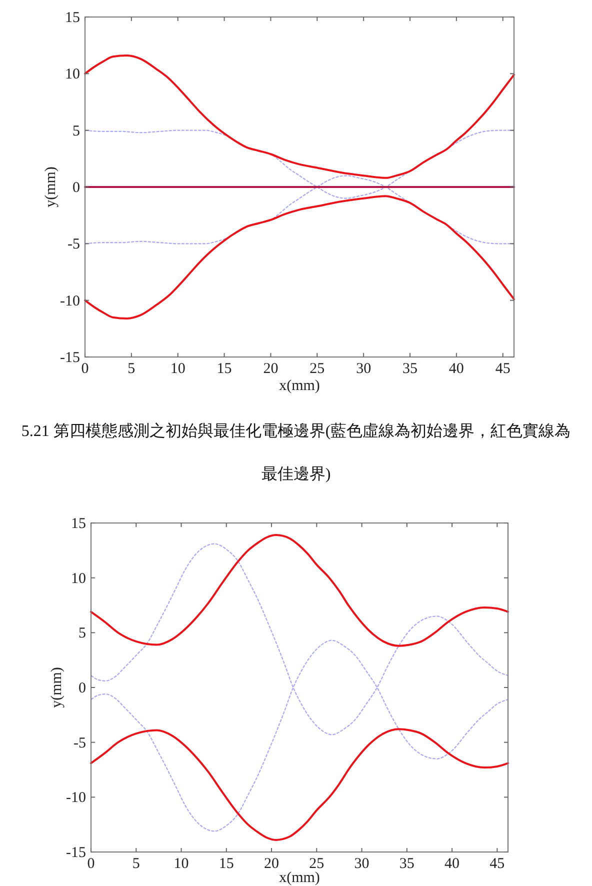  What do you see at coordinates (296, 453) in the screenshot?
I see `text: 5.21 第四模態感測之初始與最佳化電極邊界(藍色虛線為初始邊界，紅色實線為最佳邊界)` at bounding box center [296, 453].